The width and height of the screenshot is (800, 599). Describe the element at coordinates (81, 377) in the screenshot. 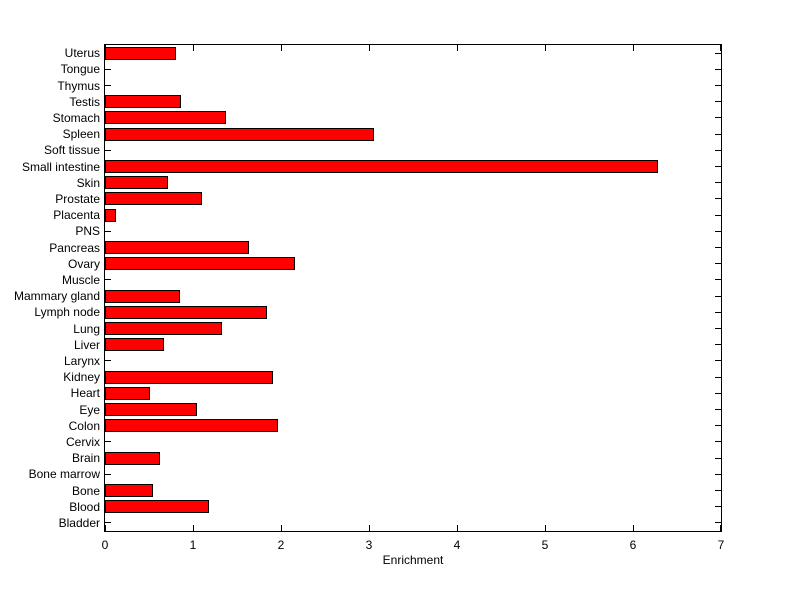

I see `y-tick-label: Kidney` at that location.